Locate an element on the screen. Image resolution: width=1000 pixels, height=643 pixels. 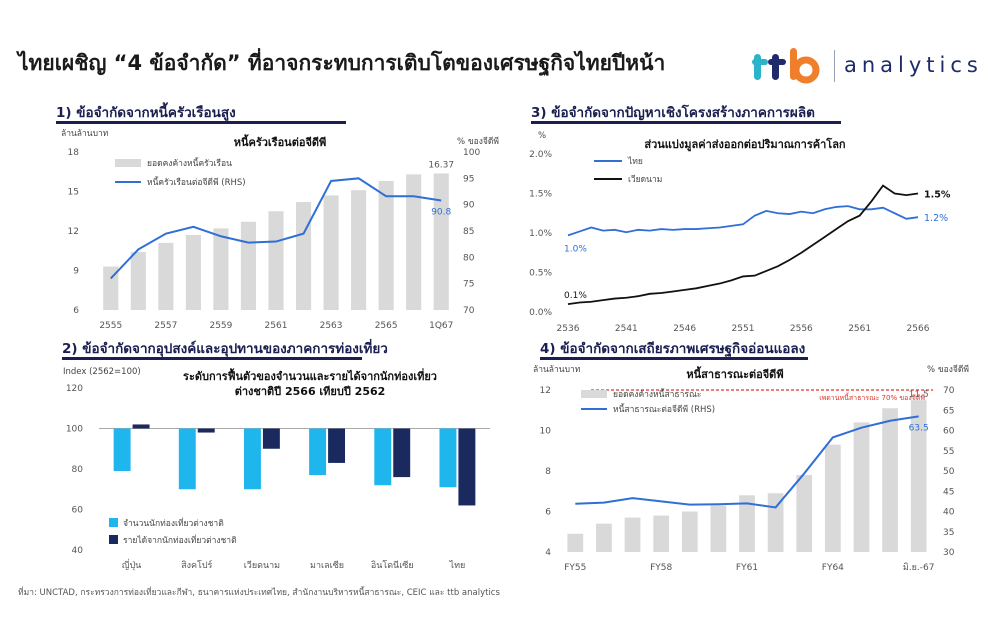
x-tick-label: FY61 is located at coordinates (747, 568).